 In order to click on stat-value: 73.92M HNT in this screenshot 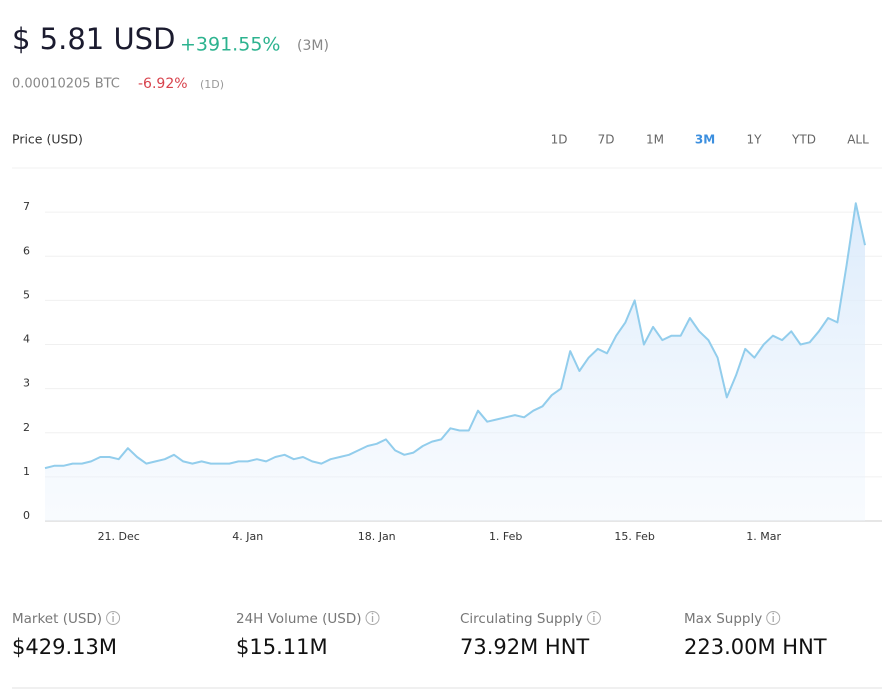, I will do `click(524, 647)`.